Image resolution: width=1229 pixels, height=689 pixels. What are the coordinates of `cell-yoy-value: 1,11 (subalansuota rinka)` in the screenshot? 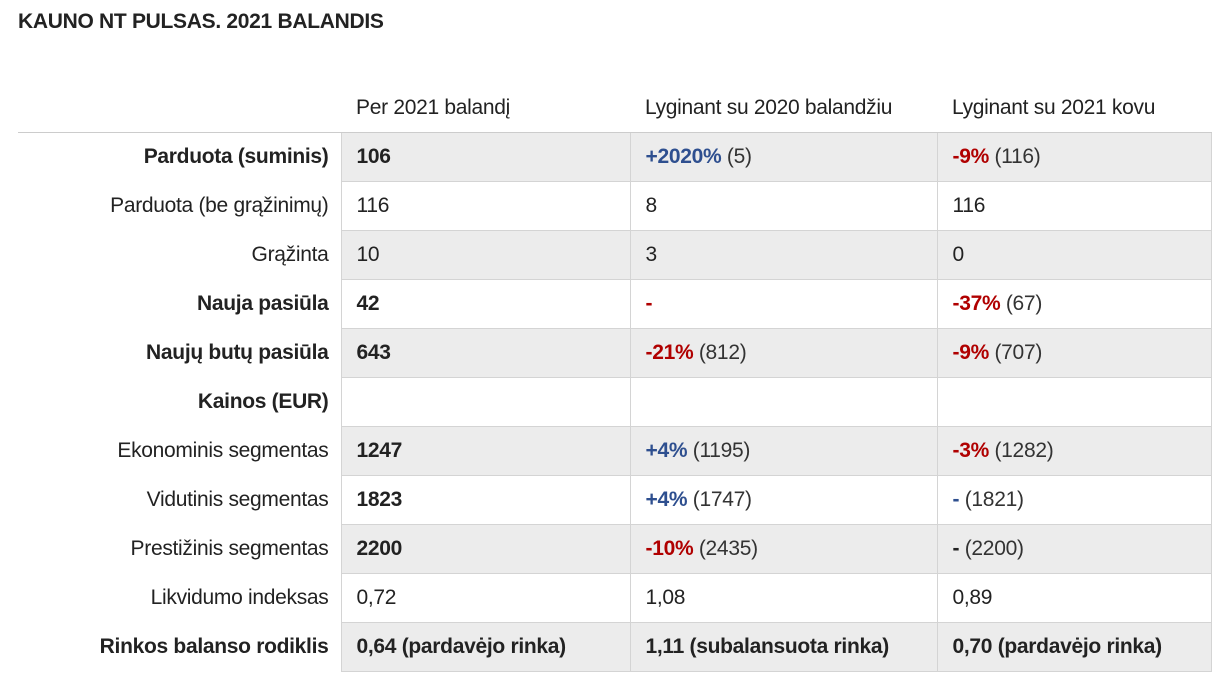 It's located at (783, 647).